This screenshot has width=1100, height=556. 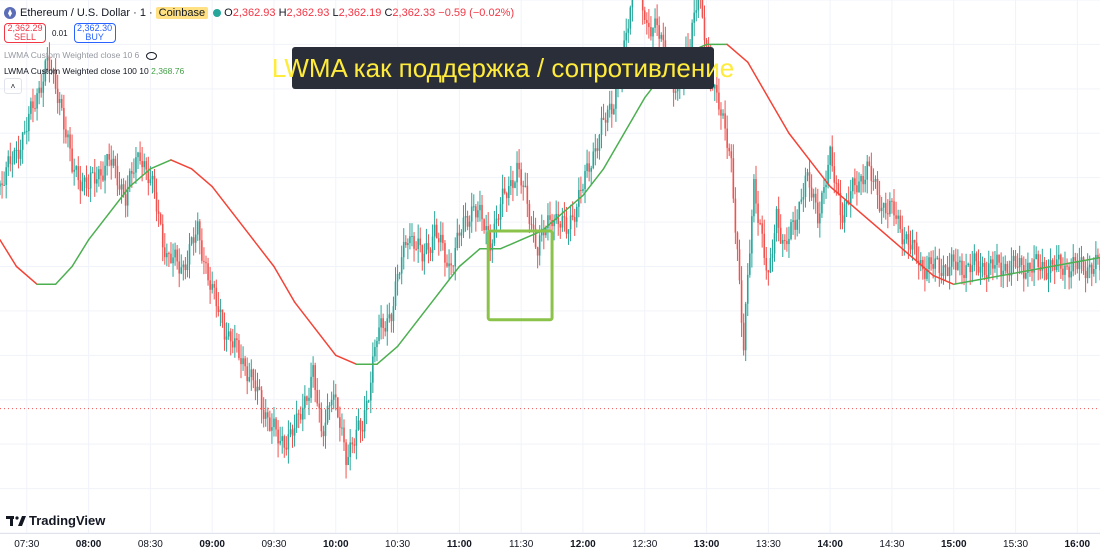 I want to click on annotation-label: LWMA как поддержка / сопротивление, so click(x=503, y=68).